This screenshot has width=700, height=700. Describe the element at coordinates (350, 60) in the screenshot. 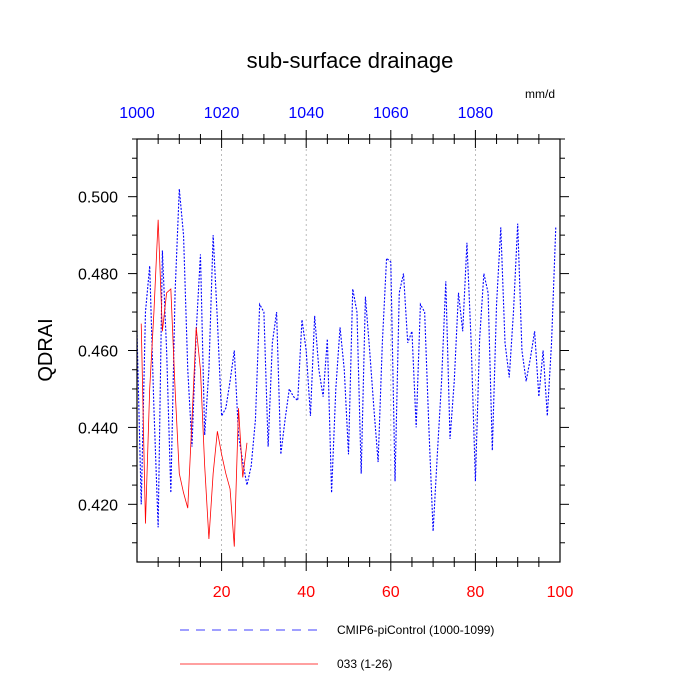

I see `chart-title: sub-surface drainage` at that location.